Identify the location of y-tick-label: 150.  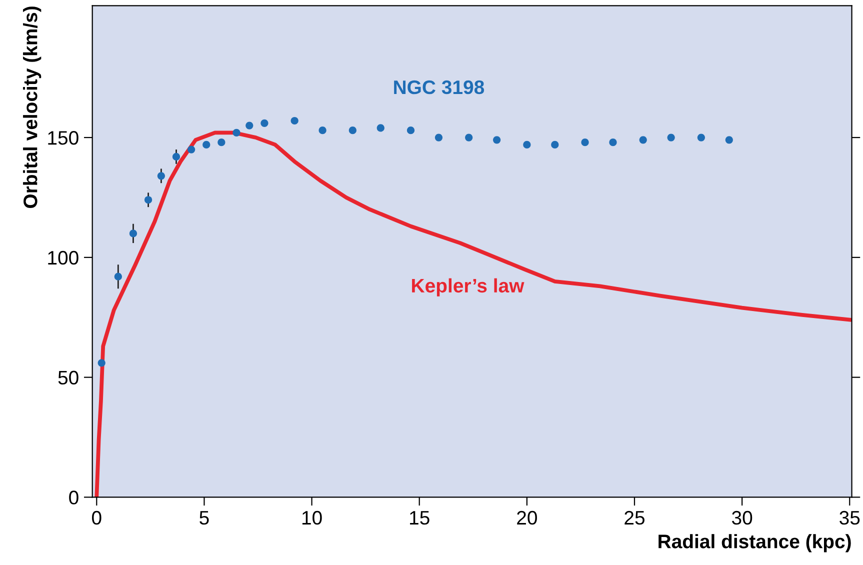
(63, 137).